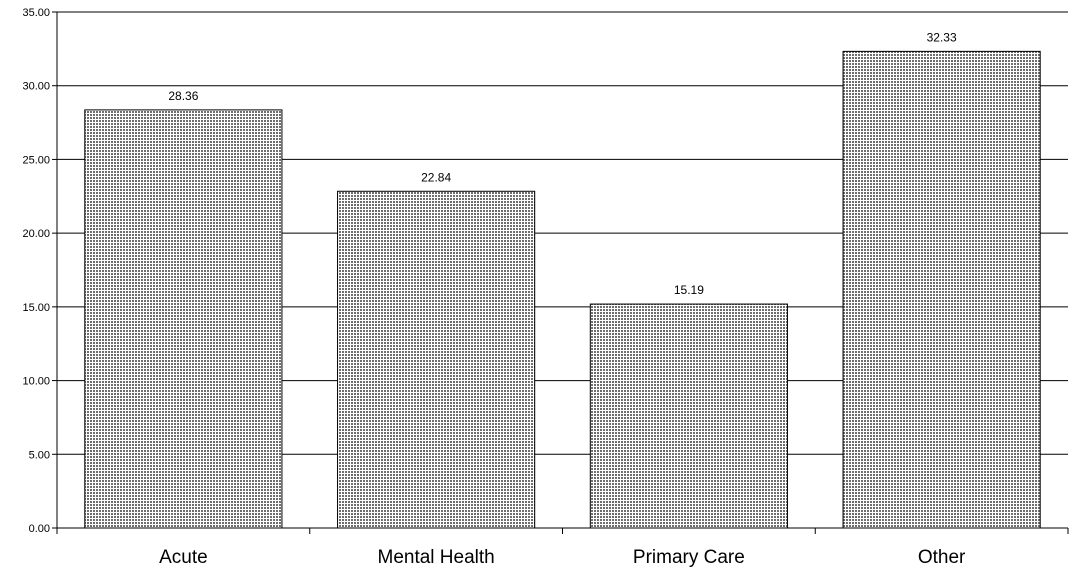  I want to click on data-label: 22.84, so click(436, 177).